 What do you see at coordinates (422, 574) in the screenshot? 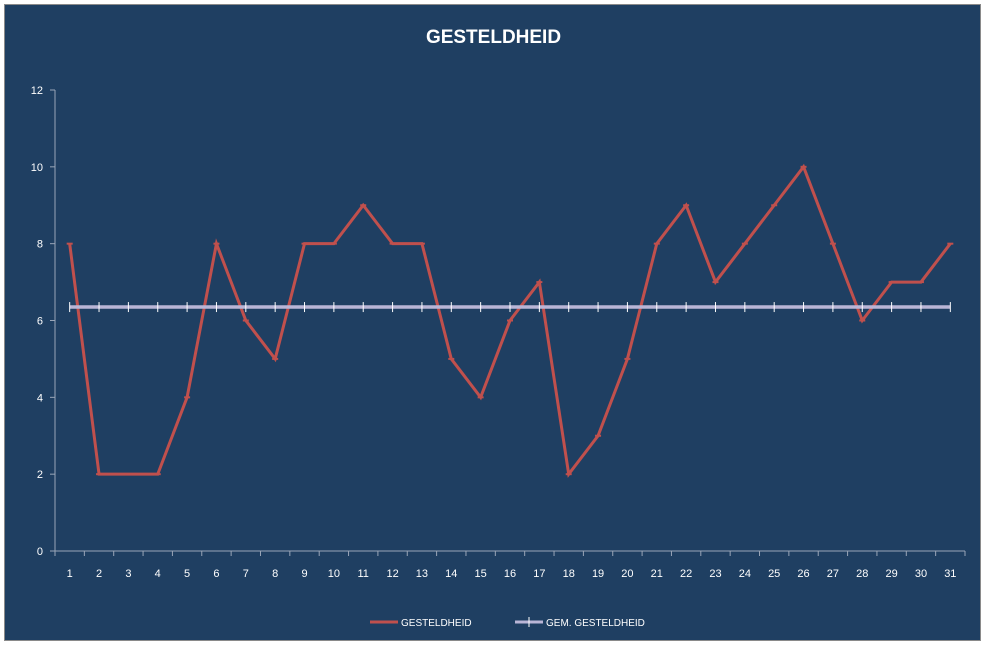
I see `x-tick-label: 13` at bounding box center [422, 574].